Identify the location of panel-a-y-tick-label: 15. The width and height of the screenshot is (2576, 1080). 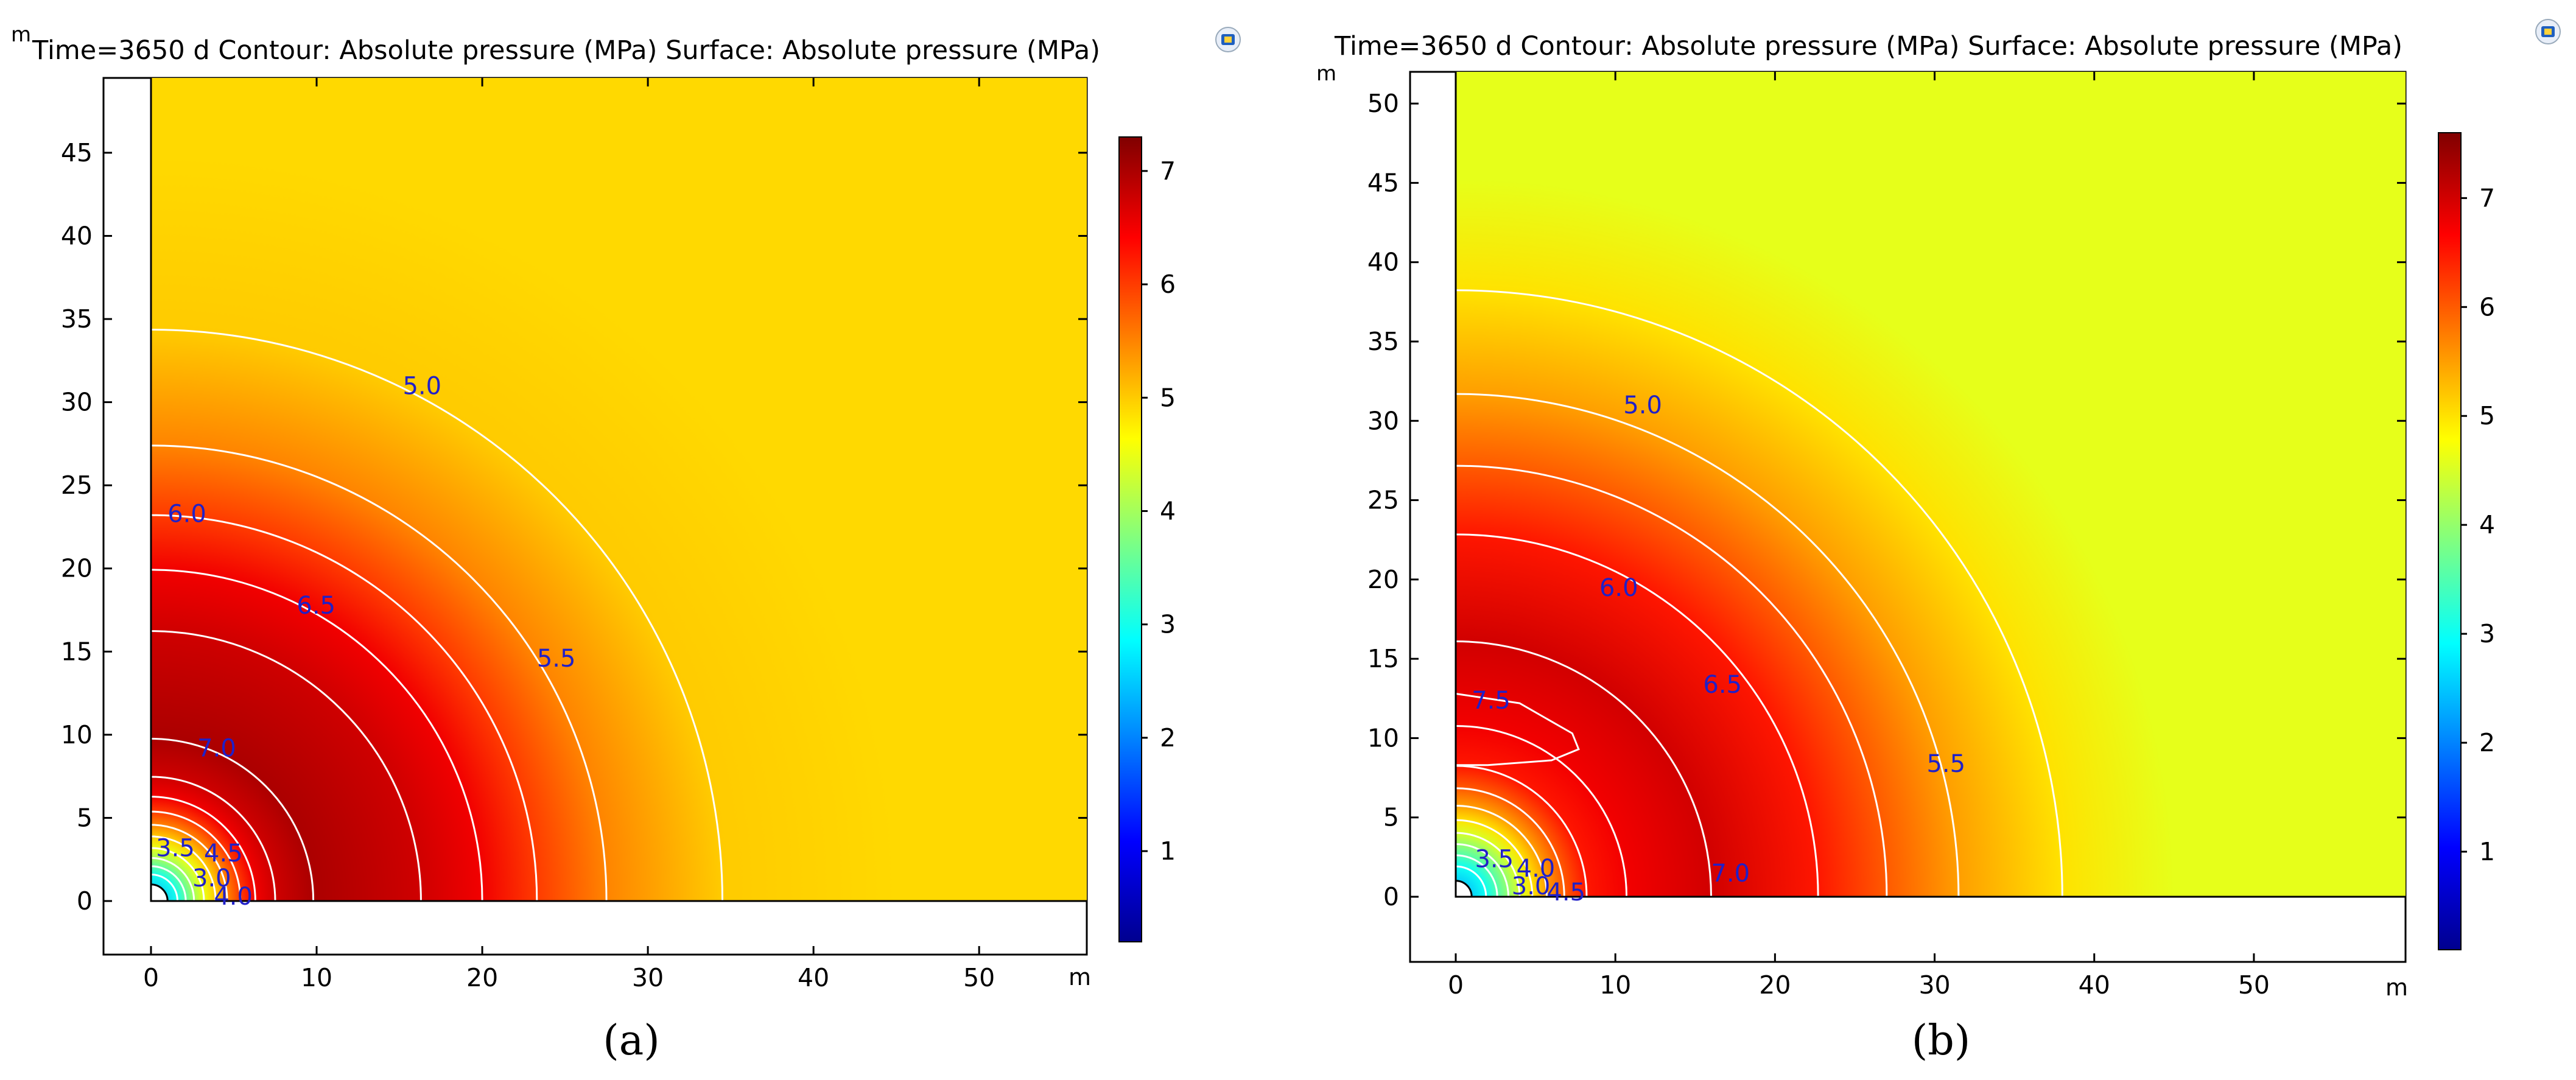
(77, 652).